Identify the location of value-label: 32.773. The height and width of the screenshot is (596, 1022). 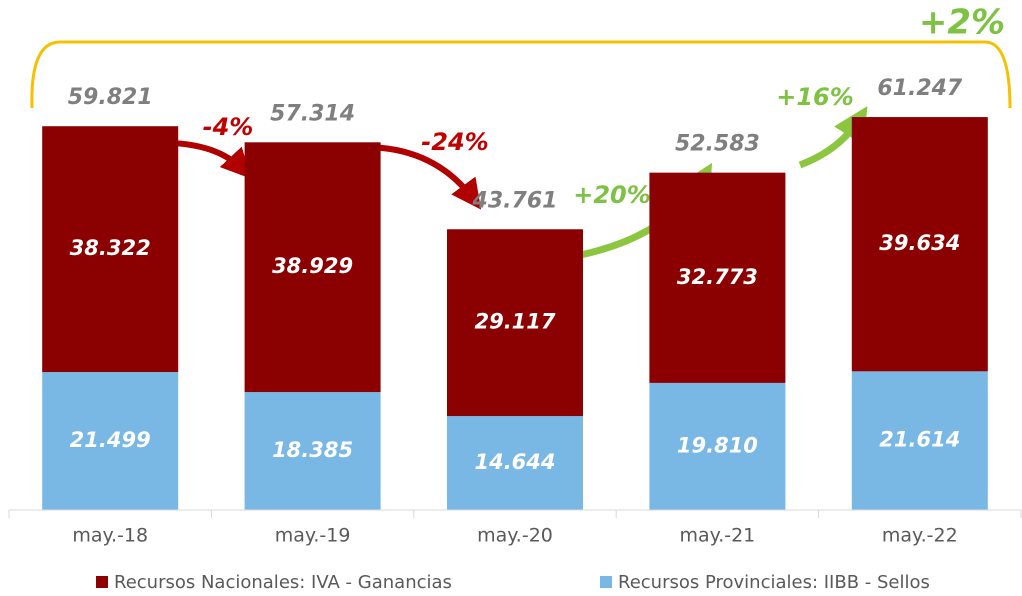
(717, 277).